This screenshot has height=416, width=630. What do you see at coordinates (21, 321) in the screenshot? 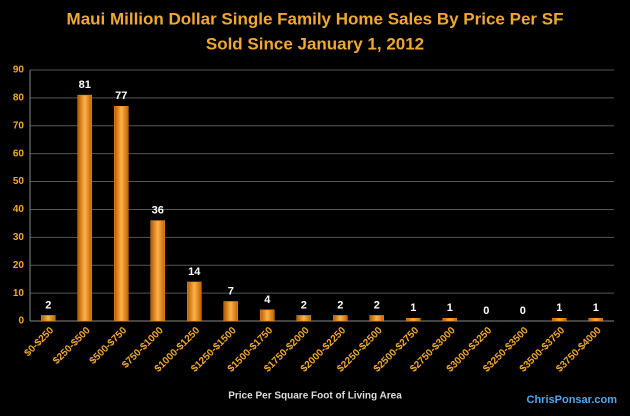
I see `y-tick-label: 0` at bounding box center [21, 321].